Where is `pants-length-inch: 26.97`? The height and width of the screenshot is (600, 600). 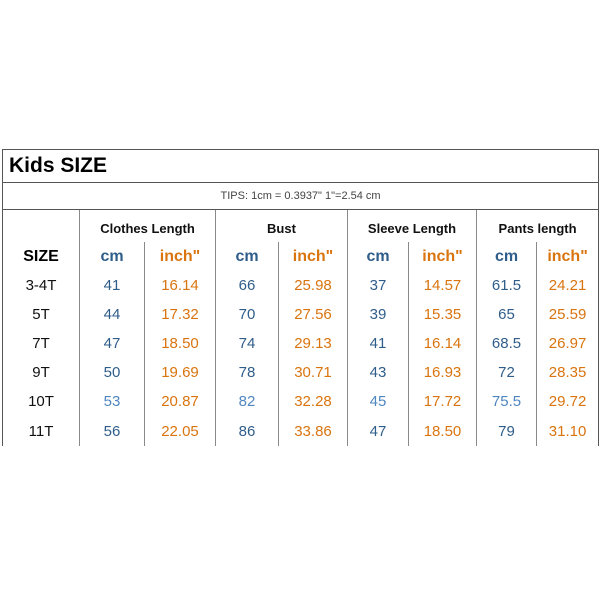
pants-length-inch: 26.97 is located at coordinates (567, 343).